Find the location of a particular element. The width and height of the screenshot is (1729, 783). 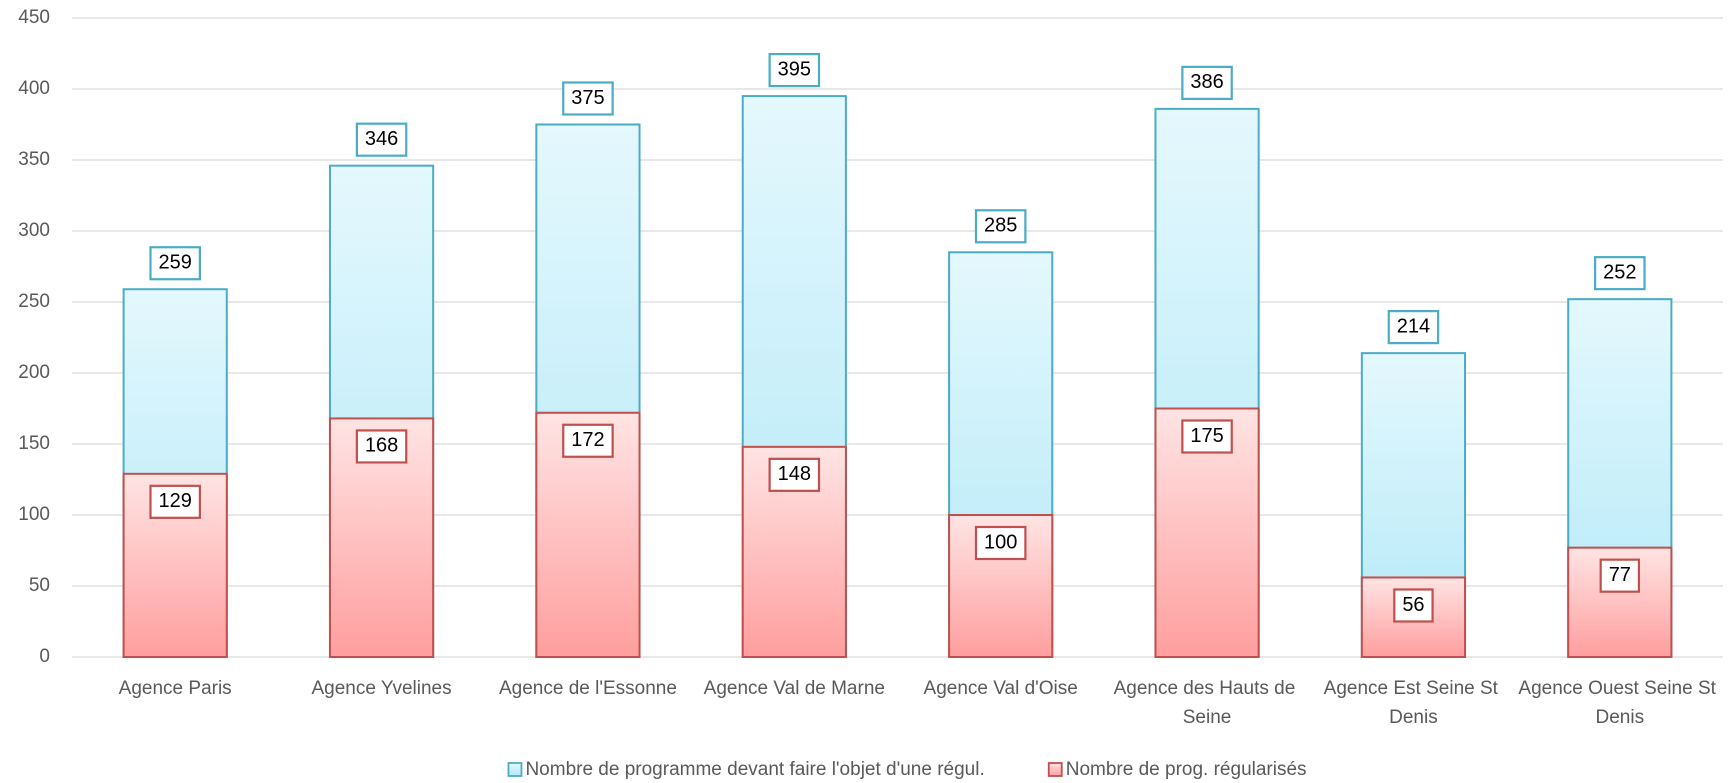

data-label: 77 is located at coordinates (1620, 575).